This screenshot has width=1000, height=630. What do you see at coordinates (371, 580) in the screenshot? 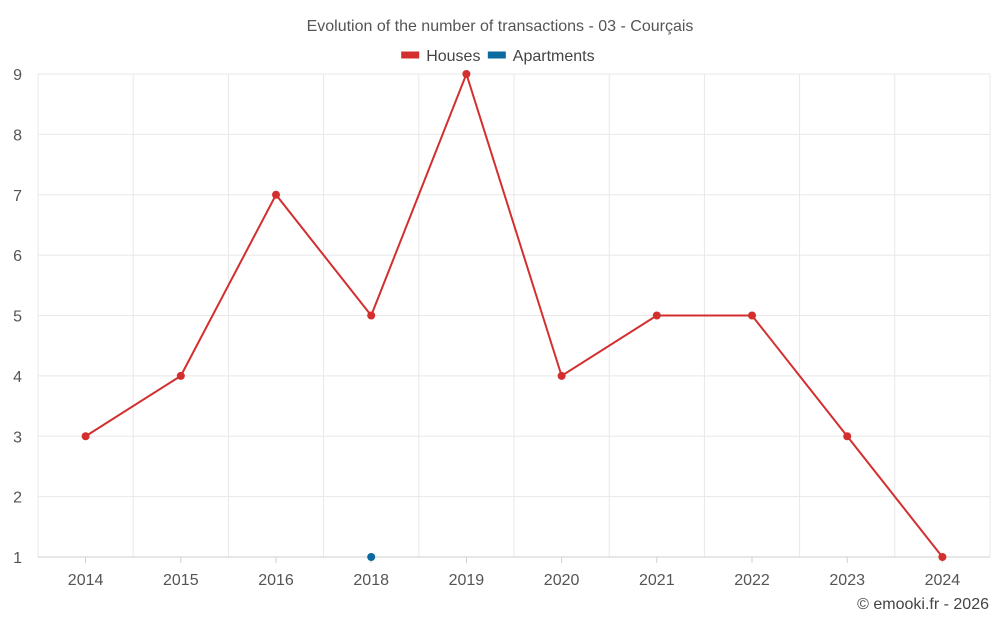
I see `x-tick-label: 2018` at bounding box center [371, 580].